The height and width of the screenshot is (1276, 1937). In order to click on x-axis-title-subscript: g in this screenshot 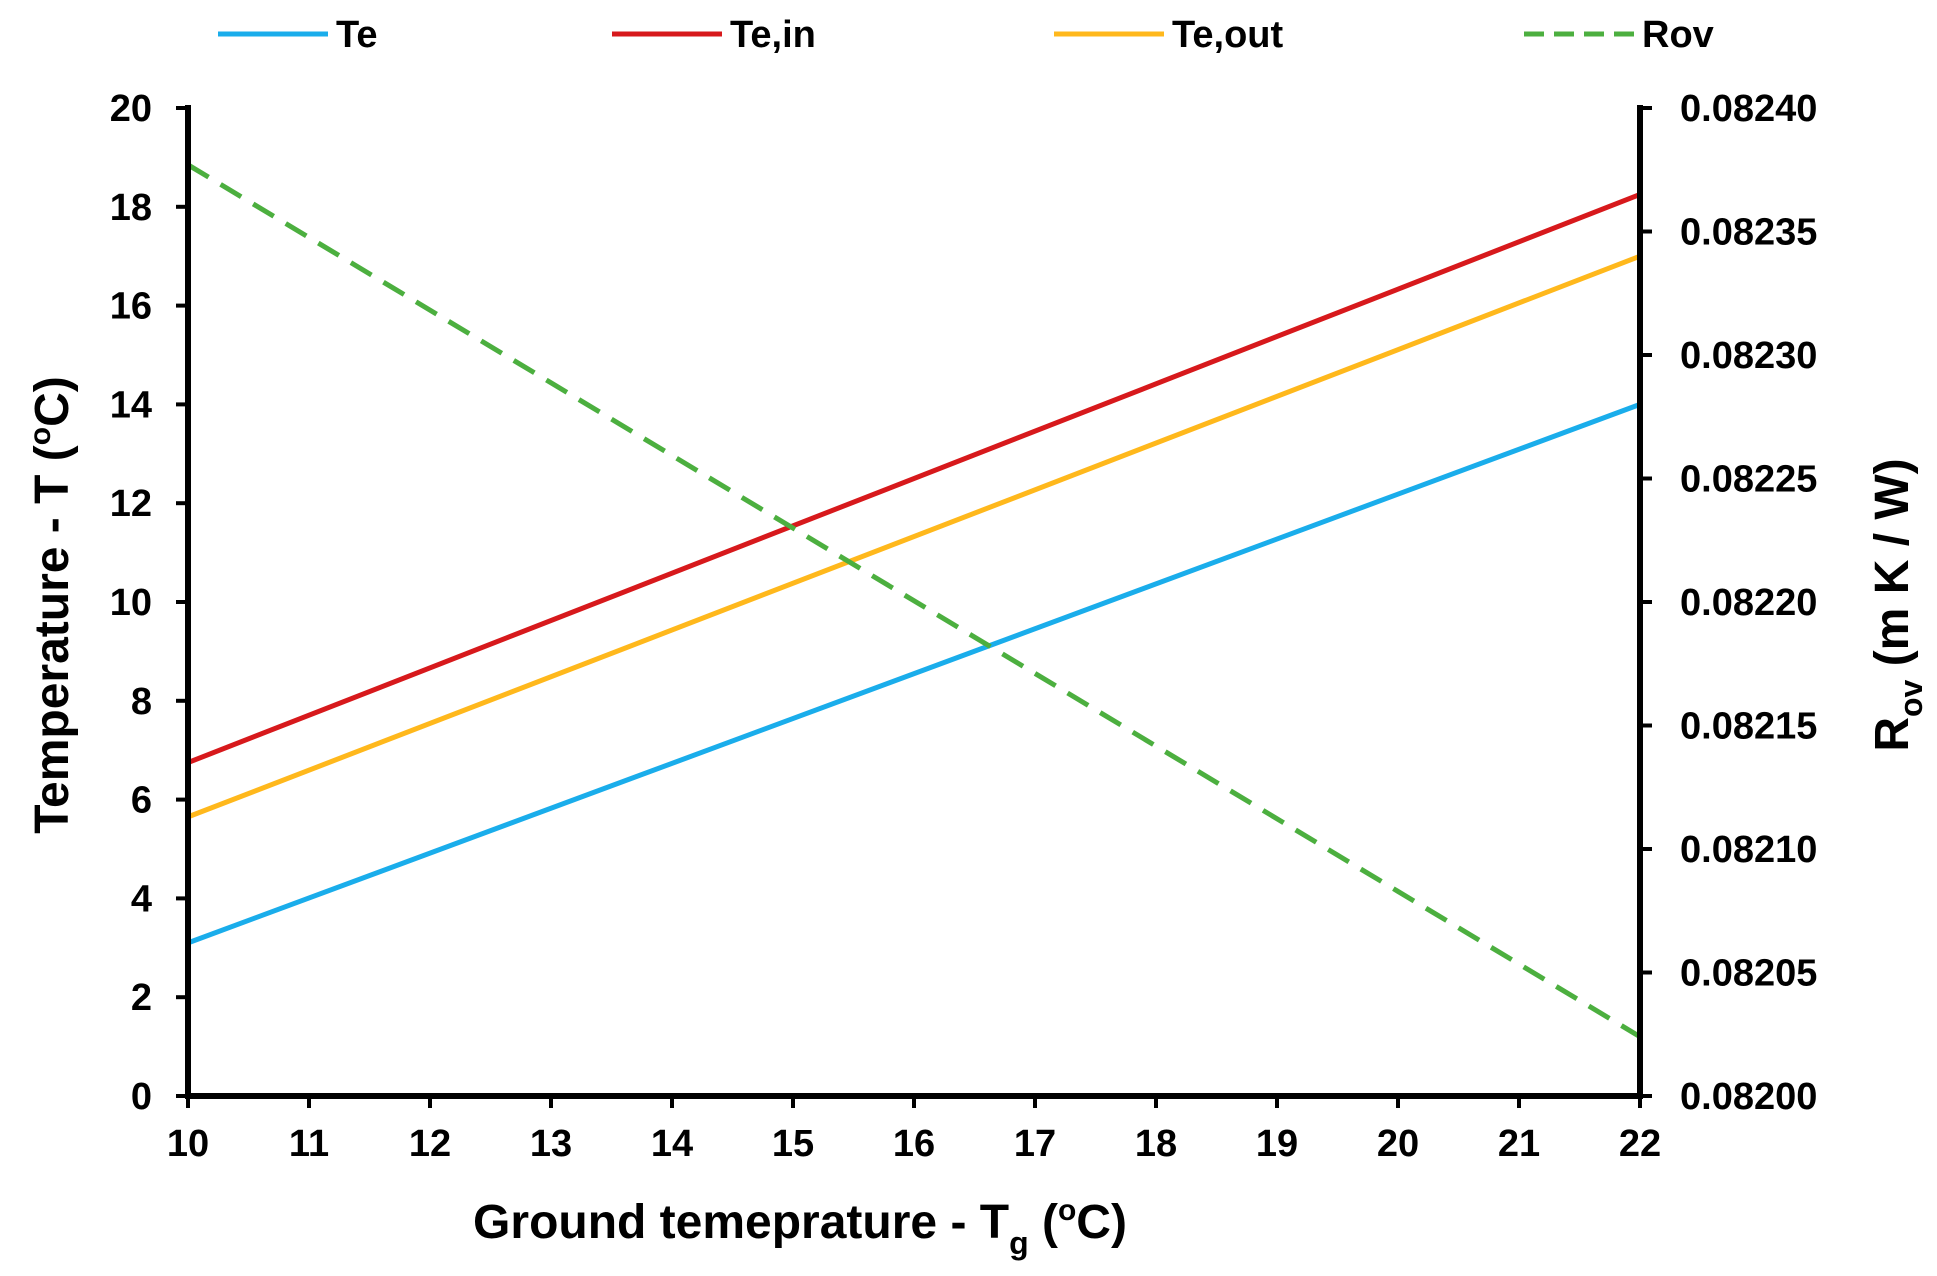, I will do `click(1019, 1243)`.